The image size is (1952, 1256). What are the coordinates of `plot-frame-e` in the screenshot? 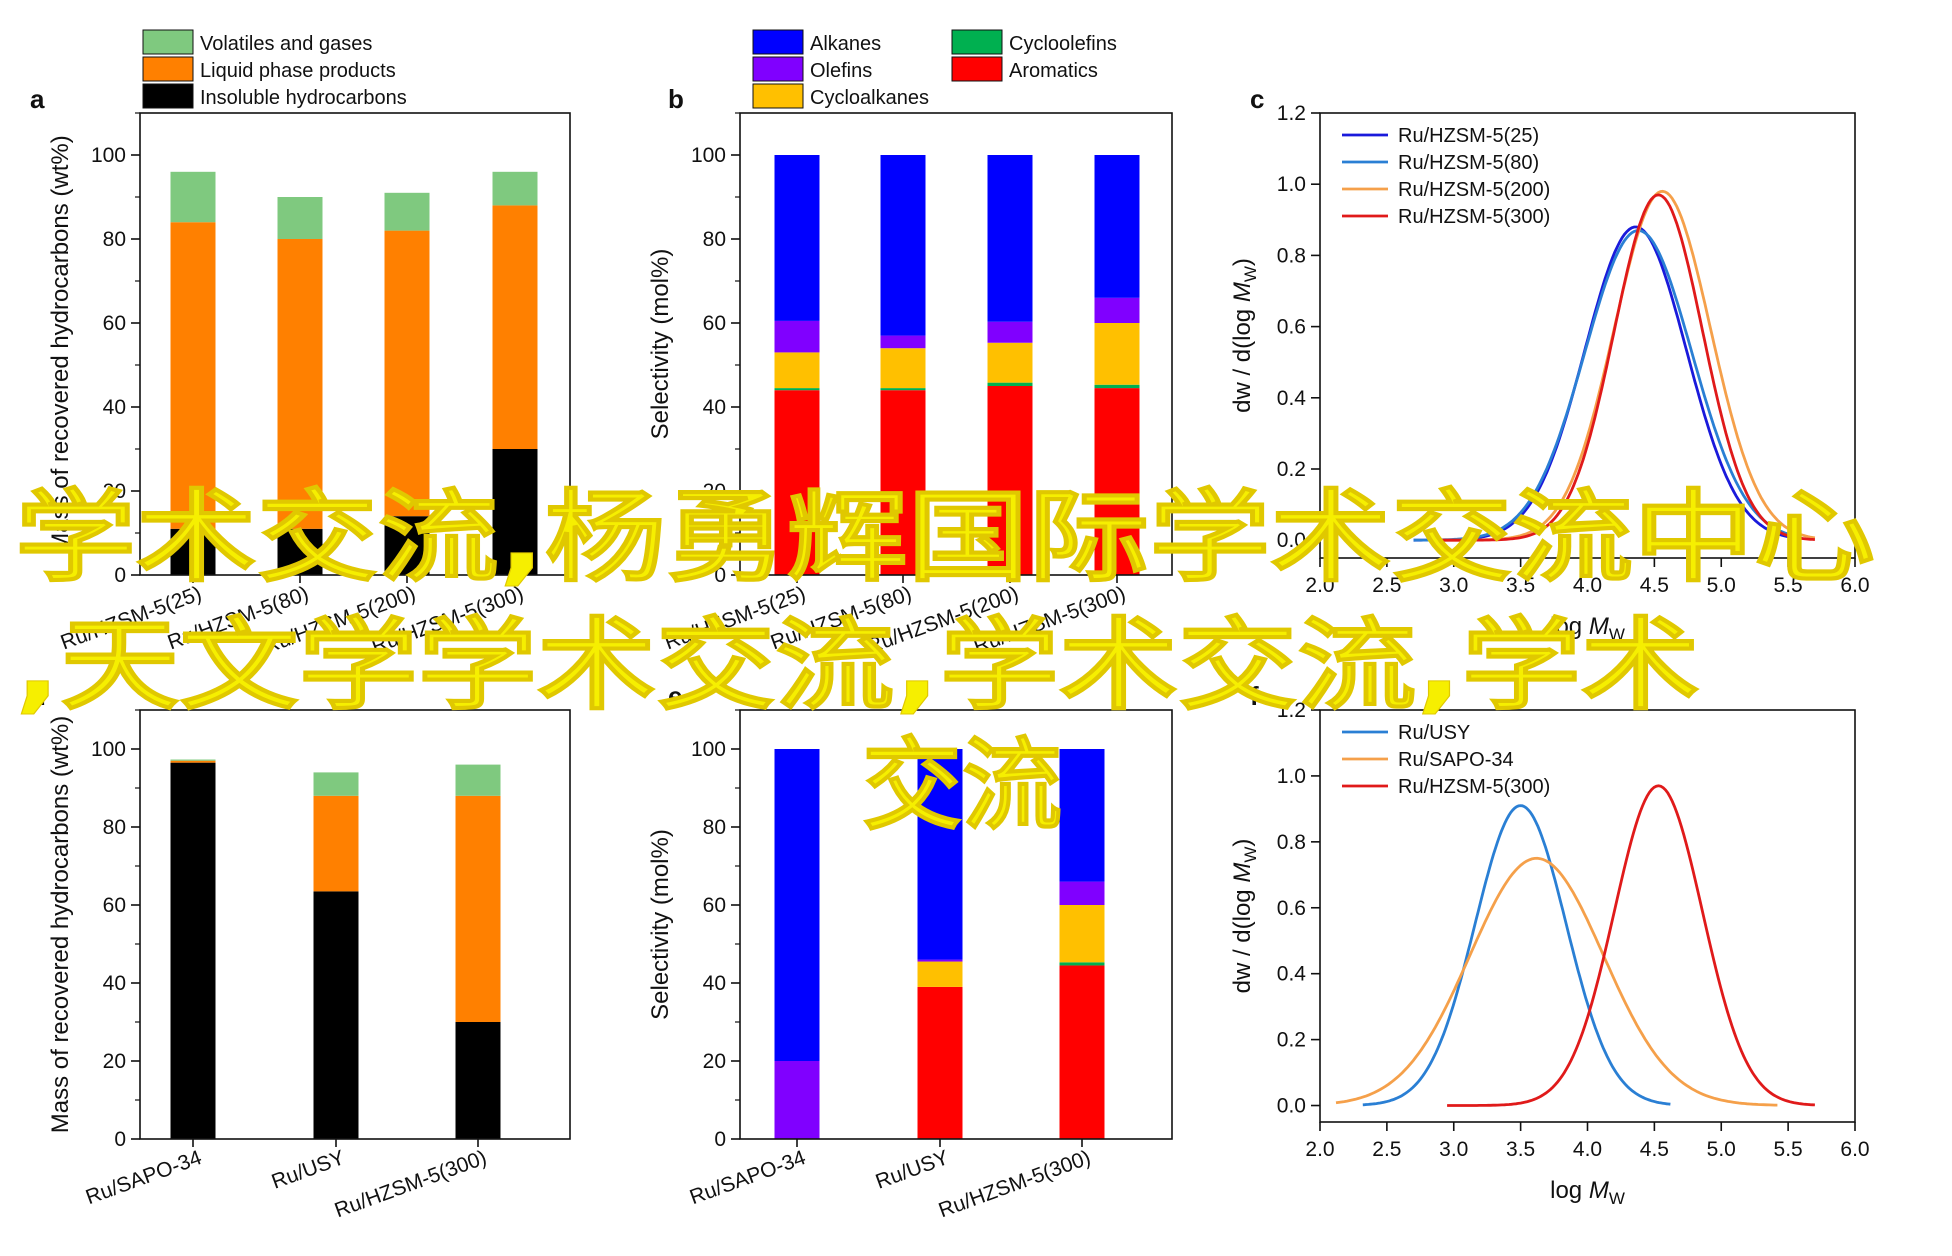 It's located at (956, 924).